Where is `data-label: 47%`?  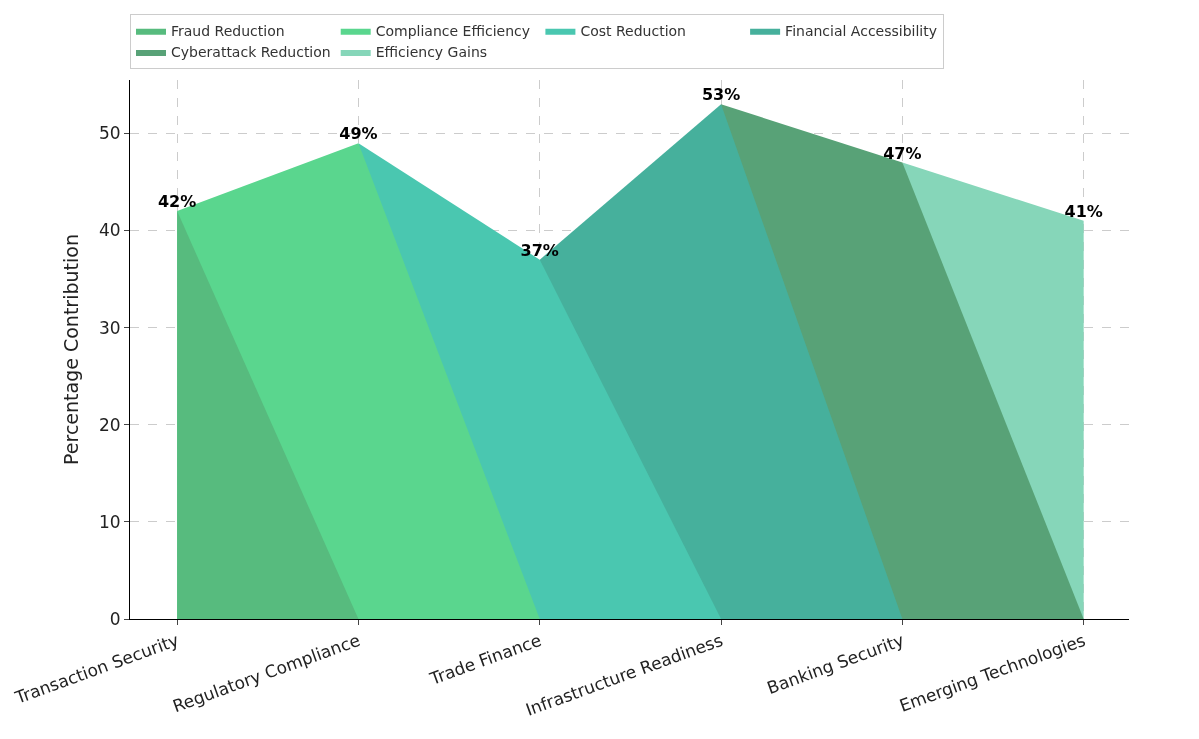 data-label: 47% is located at coordinates (902, 153).